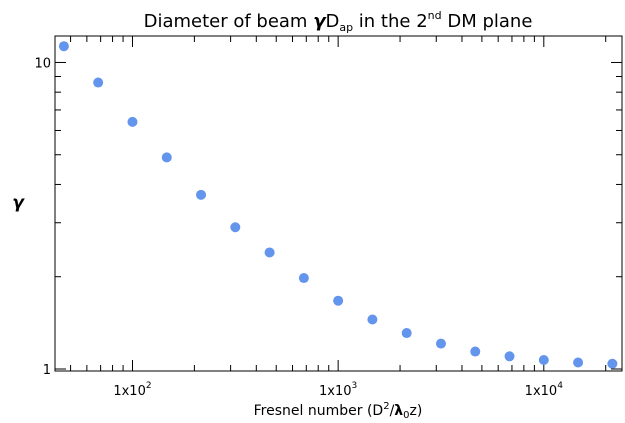 This screenshot has width=625, height=423. I want to click on title-gamma-symbol: γ, so click(320, 21).